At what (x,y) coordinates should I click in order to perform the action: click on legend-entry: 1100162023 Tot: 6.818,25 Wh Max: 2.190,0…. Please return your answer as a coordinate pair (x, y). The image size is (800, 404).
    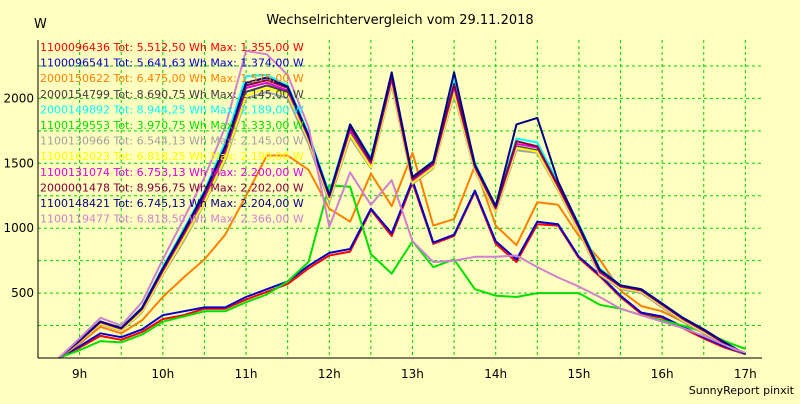
    Looking at the image, I should click on (172, 156).